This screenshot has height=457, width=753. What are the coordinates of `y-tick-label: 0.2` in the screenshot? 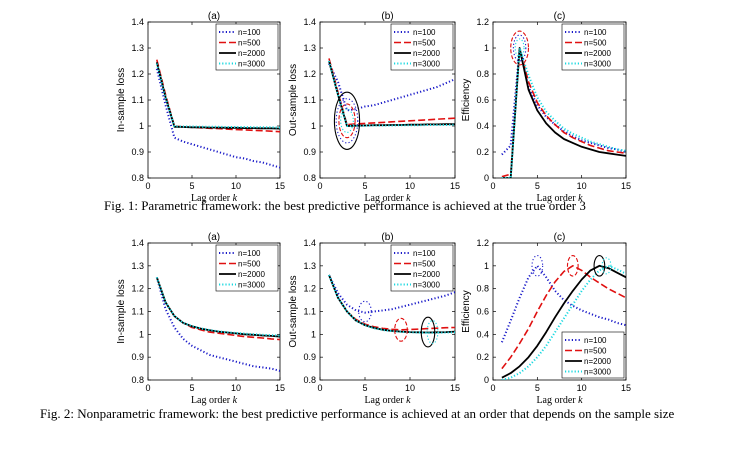 It's located at (482, 357).